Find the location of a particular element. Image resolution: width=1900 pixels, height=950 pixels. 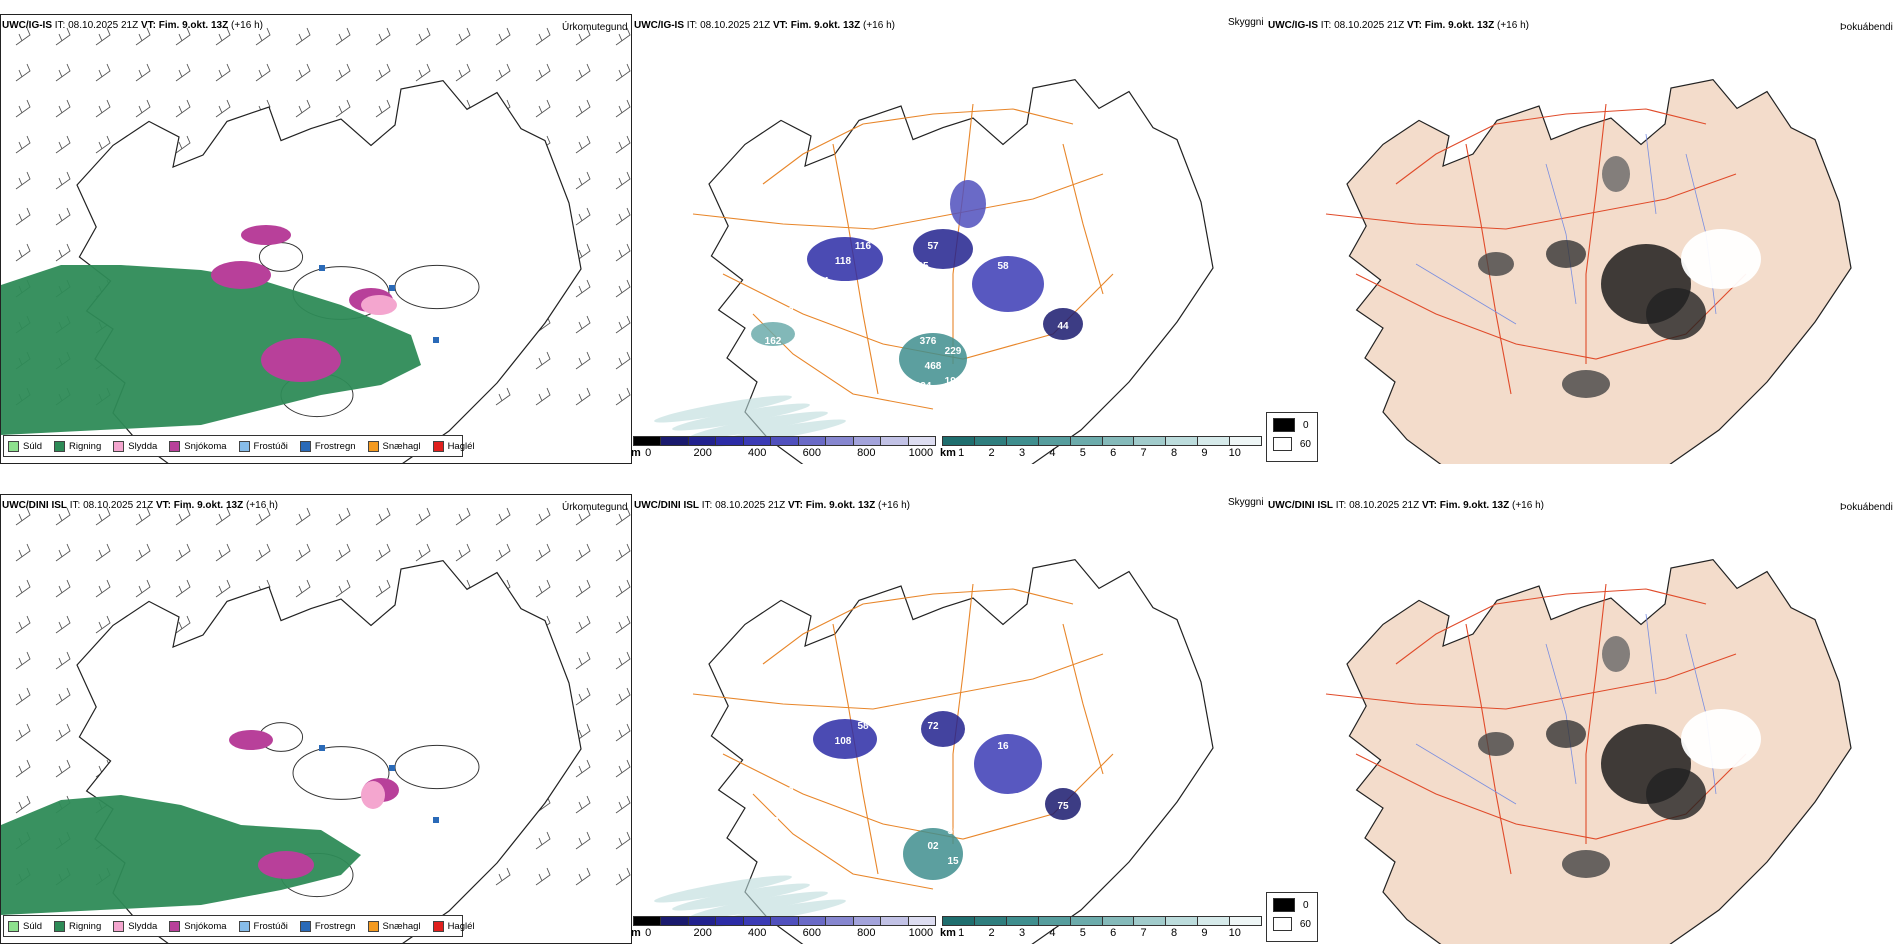

road is located at coordinates (918, 146).